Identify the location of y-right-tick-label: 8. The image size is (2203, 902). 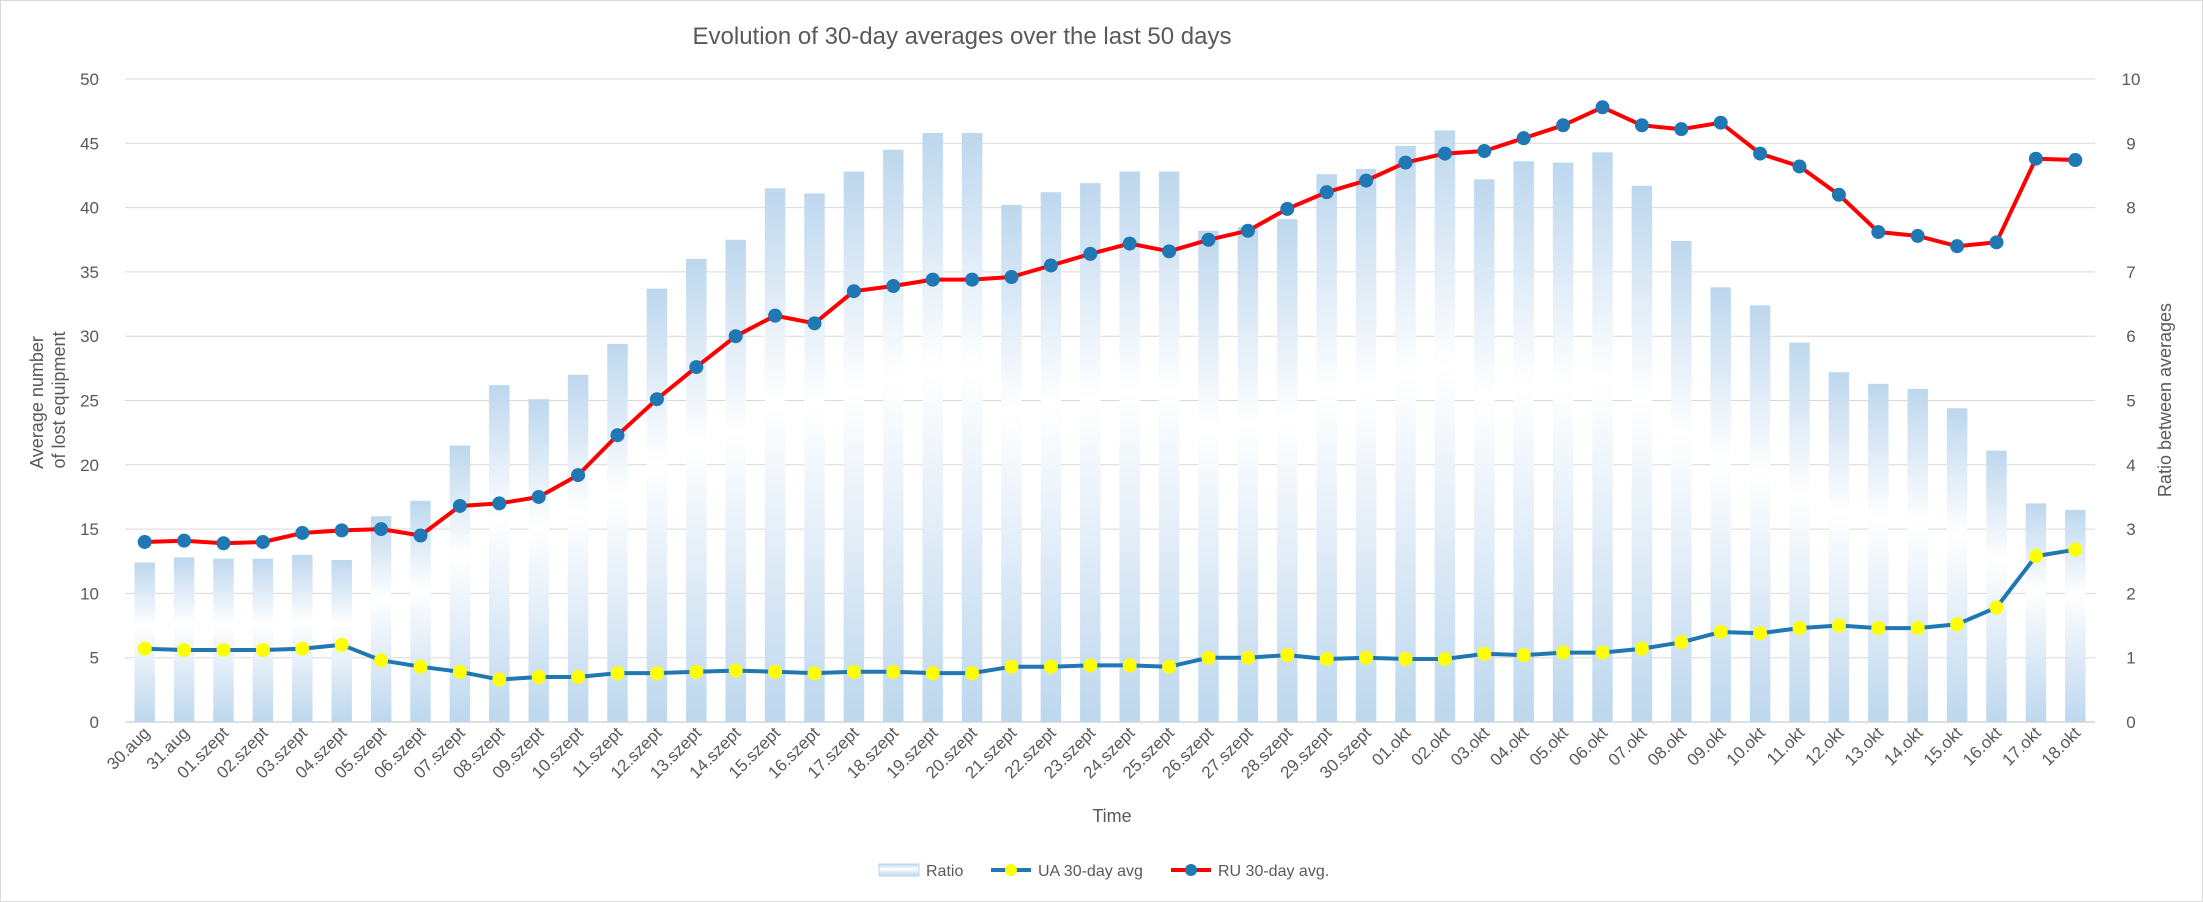
(2130, 208).